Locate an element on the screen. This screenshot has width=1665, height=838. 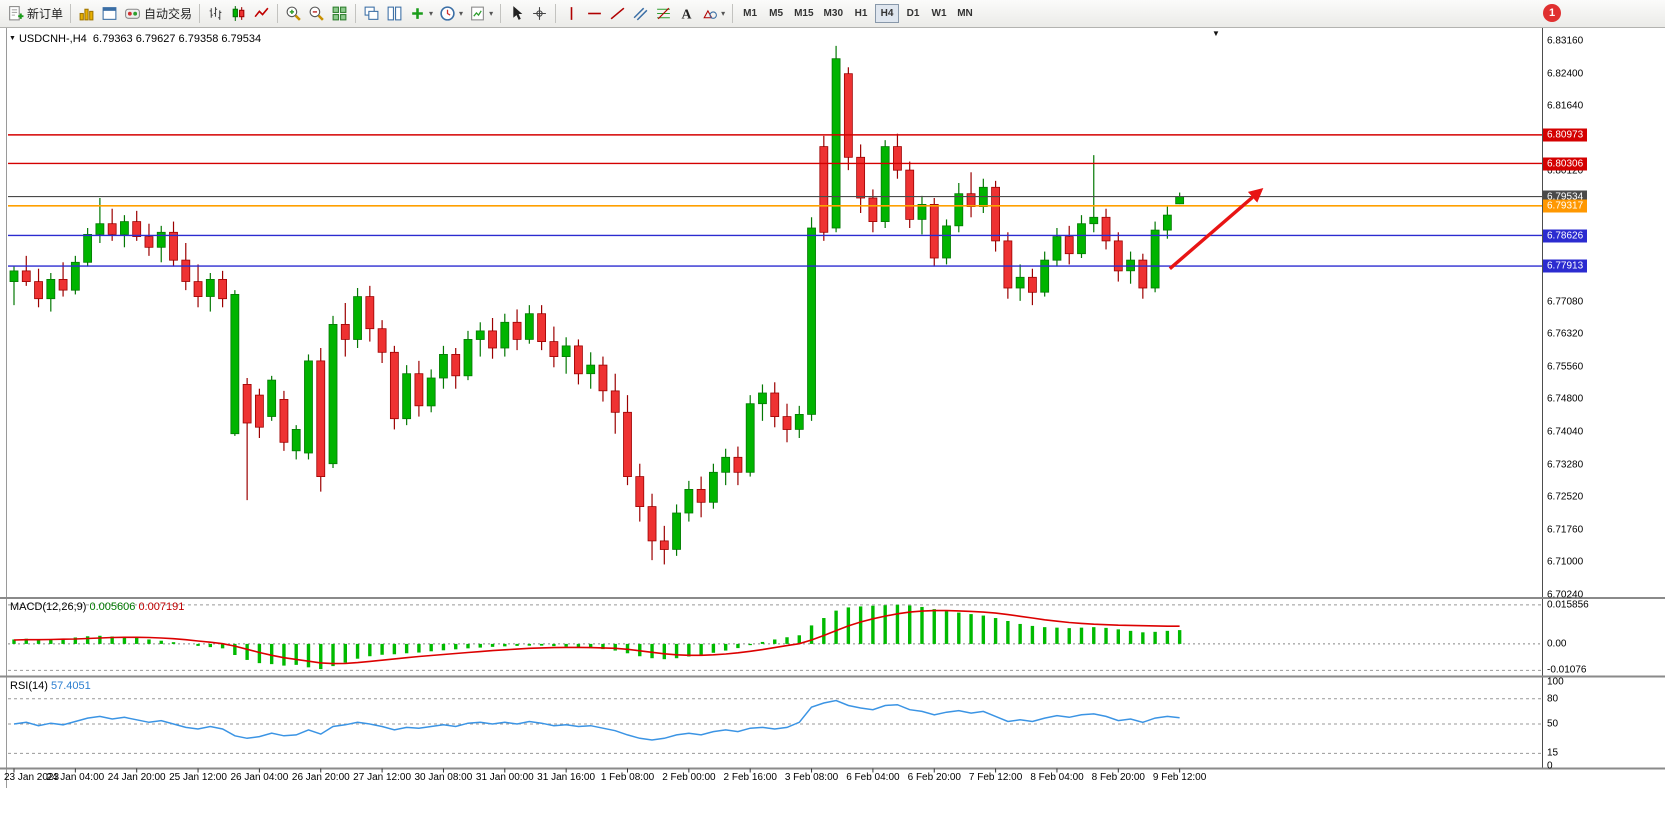
time-axis-label: 25 Jan 12:00 is located at coordinates (198, 777).